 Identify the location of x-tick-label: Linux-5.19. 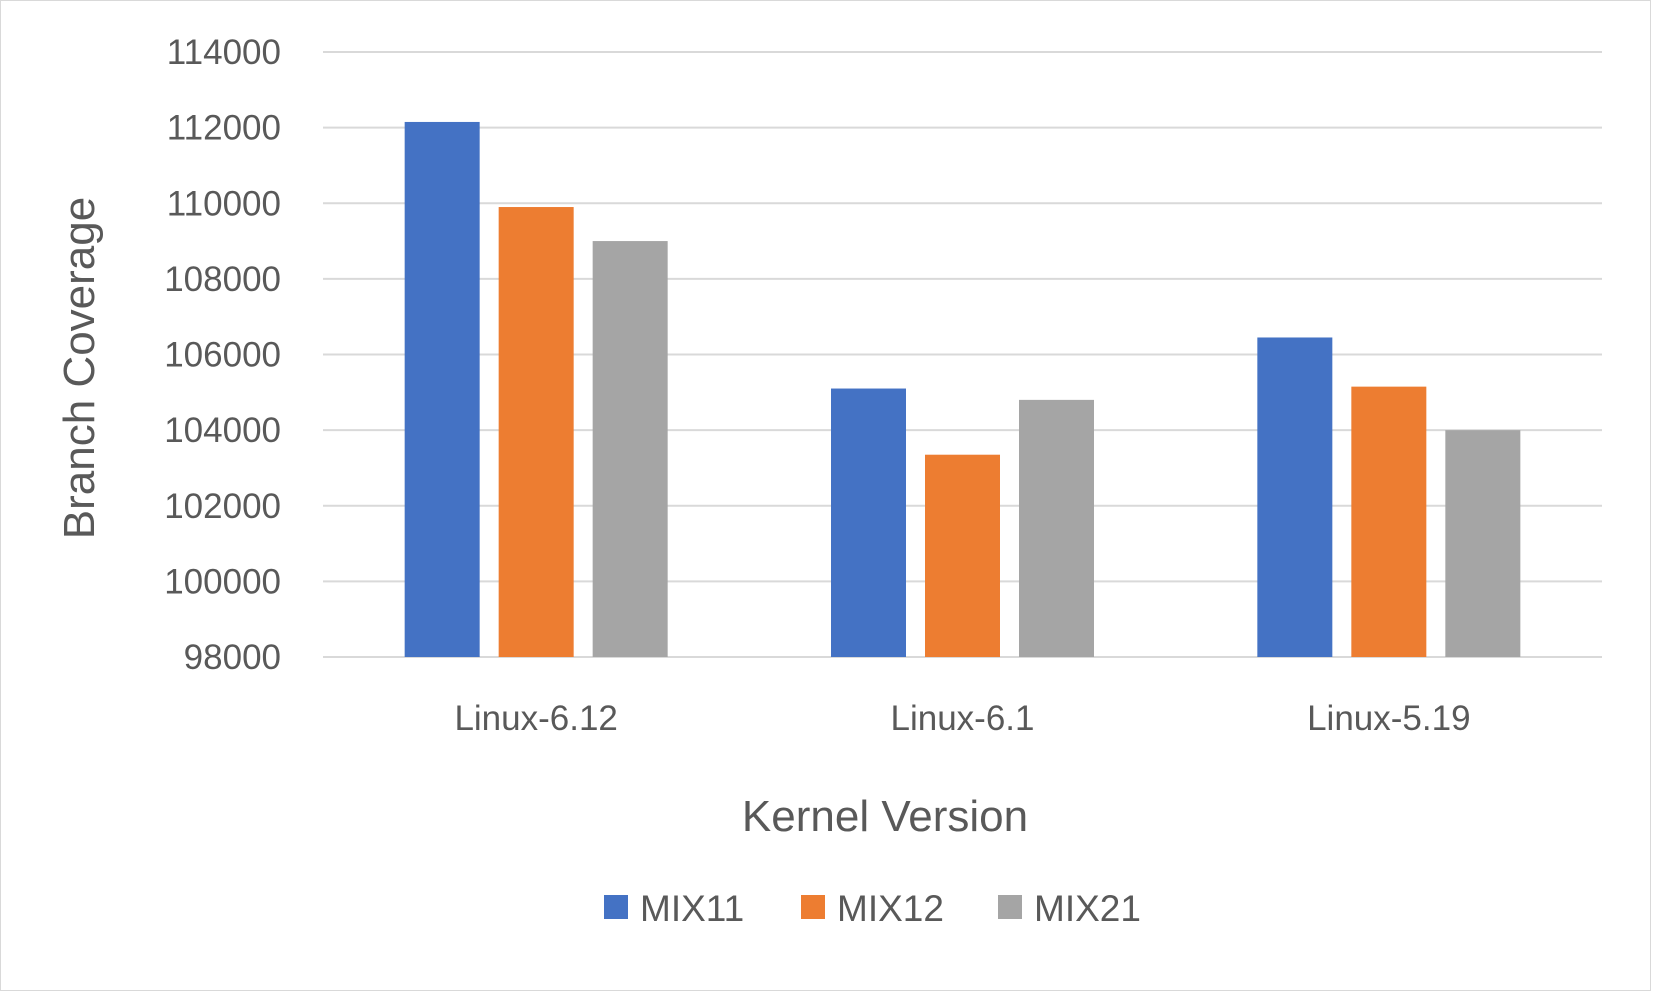
(1388, 718).